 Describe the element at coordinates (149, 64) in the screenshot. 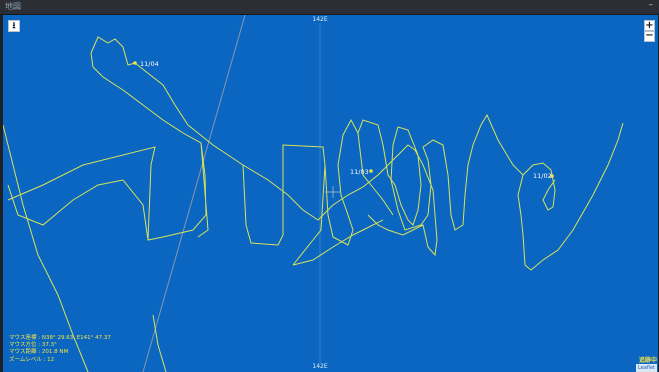

I see `date-label-1104: 11/04` at that location.